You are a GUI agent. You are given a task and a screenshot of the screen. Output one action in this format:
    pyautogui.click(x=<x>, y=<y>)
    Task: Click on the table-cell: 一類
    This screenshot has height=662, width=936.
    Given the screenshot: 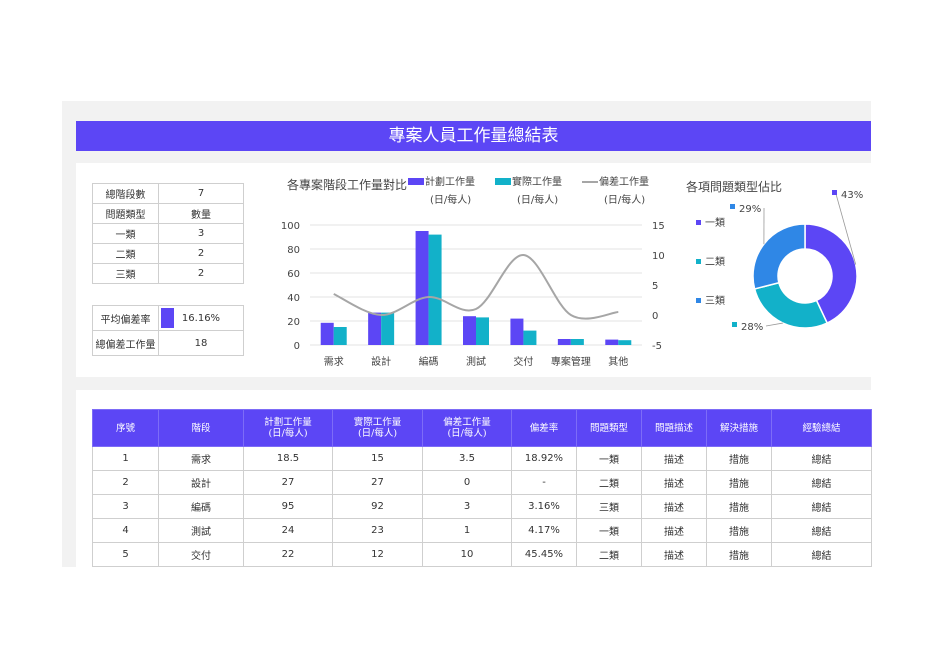 What is the action you would take?
    pyautogui.click(x=609, y=458)
    